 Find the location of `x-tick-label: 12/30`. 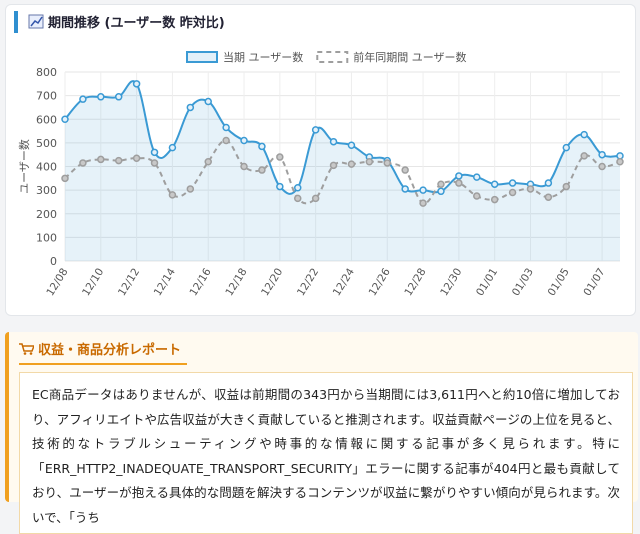

x-tick-label: 12/30 is located at coordinates (451, 282).